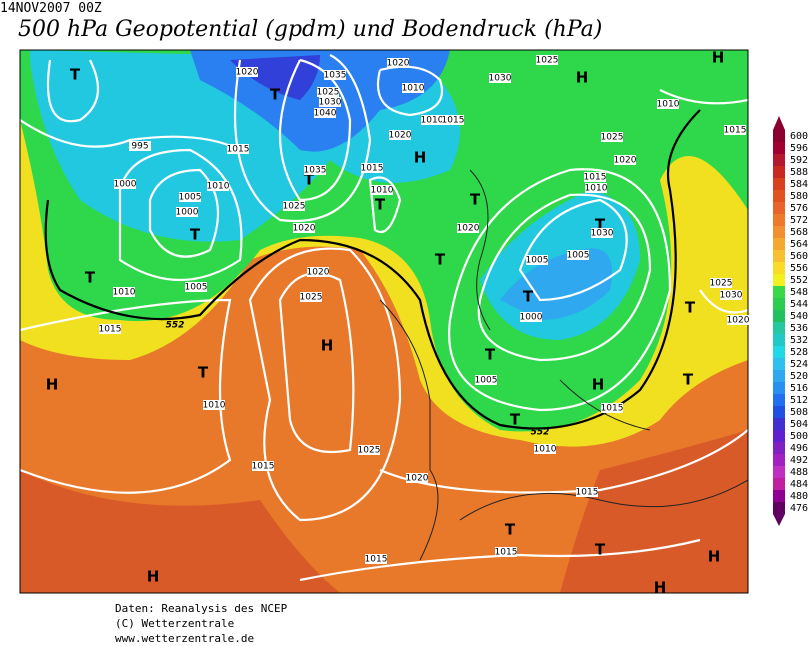 The height and width of the screenshot is (646, 810). What do you see at coordinates (799, 256) in the screenshot?
I see `legend-label: 560` at bounding box center [799, 256].